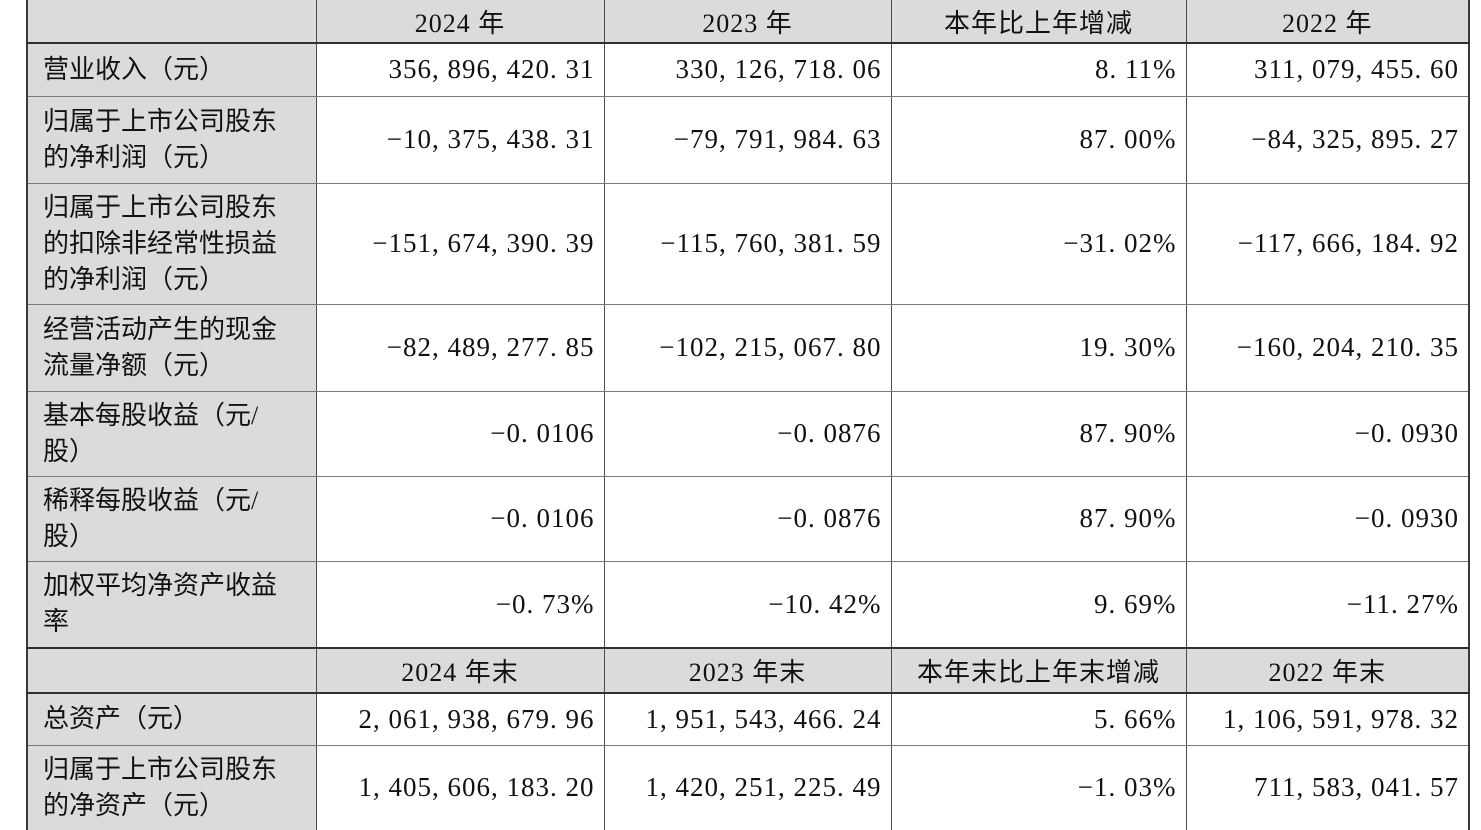 Image resolution: width=1481 pixels, height=830 pixels. Describe the element at coordinates (1038, 243) in the screenshot. I see `cell-change: −31. 02%` at that location.